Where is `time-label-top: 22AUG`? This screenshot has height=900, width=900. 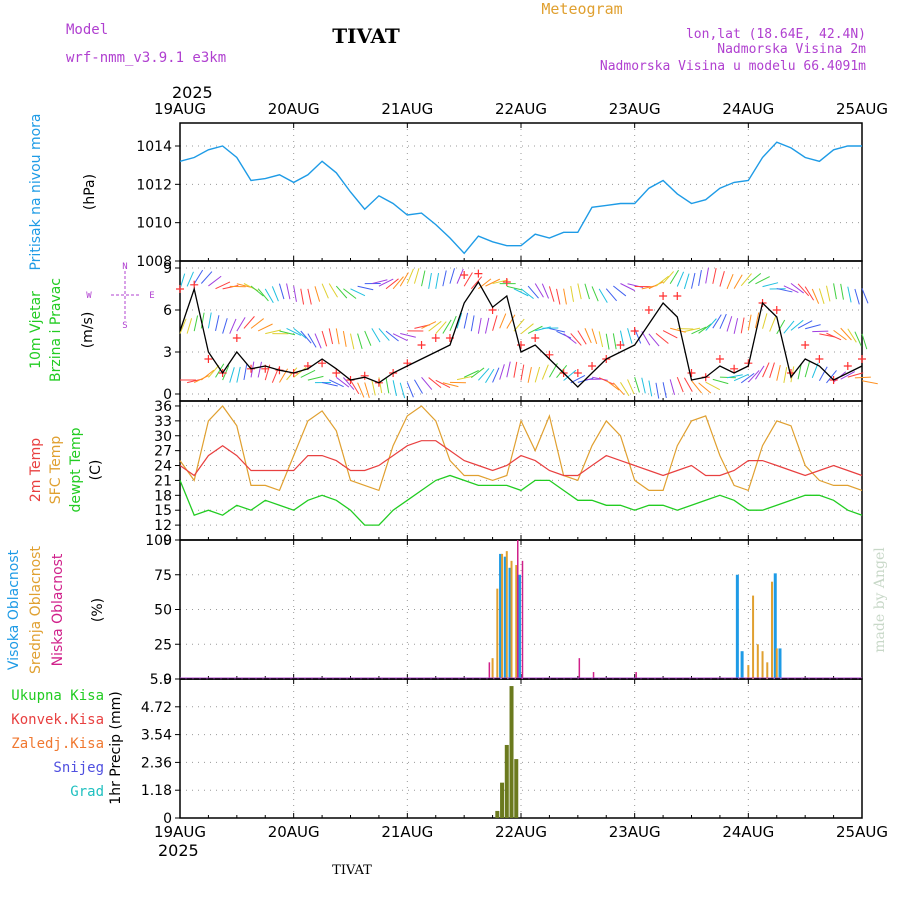 time-label-top: 22AUG is located at coordinates (521, 109).